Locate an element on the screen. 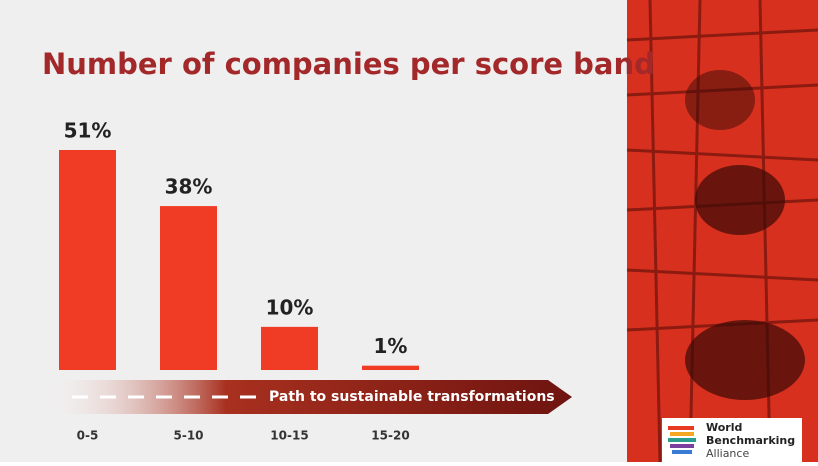 The height and width of the screenshot is (466, 818). category-label: 5-10 is located at coordinates (188, 436).